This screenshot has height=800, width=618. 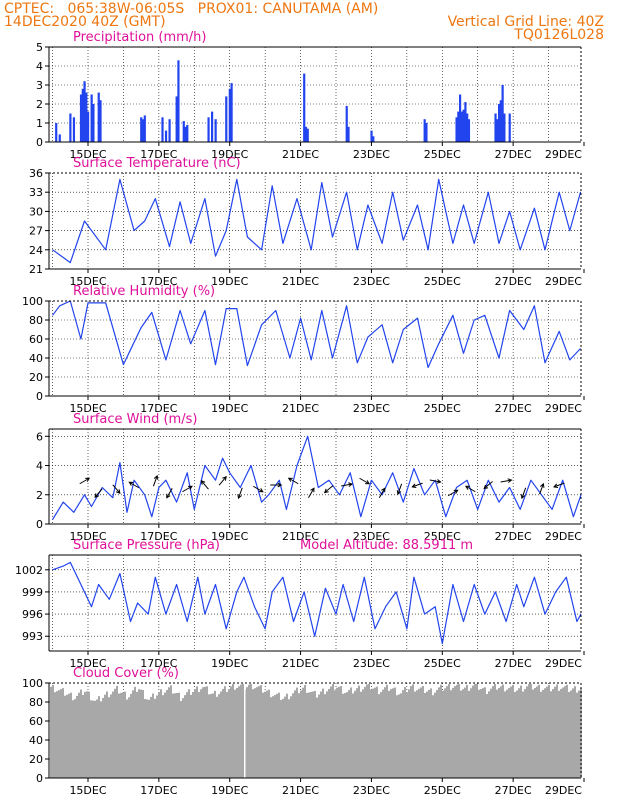 I want to click on y-tick-label: 2, so click(x=39, y=104).